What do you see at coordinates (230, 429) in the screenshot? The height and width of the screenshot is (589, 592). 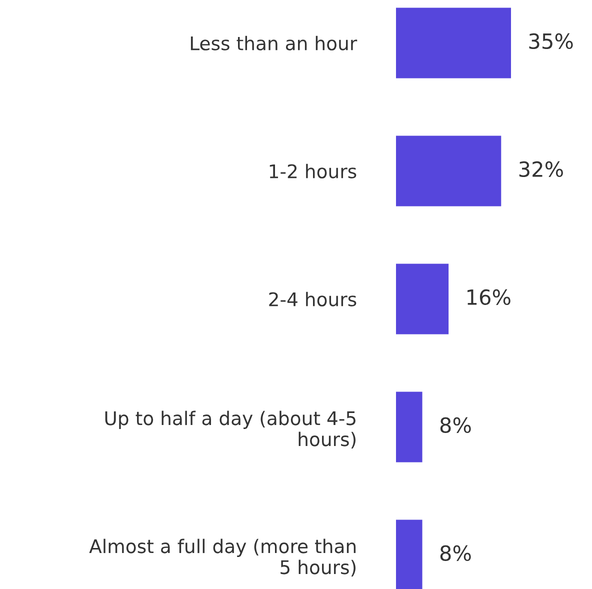 I see `y-tick-label: Up to half a day (about 4-5 hours)` at bounding box center [230, 429].